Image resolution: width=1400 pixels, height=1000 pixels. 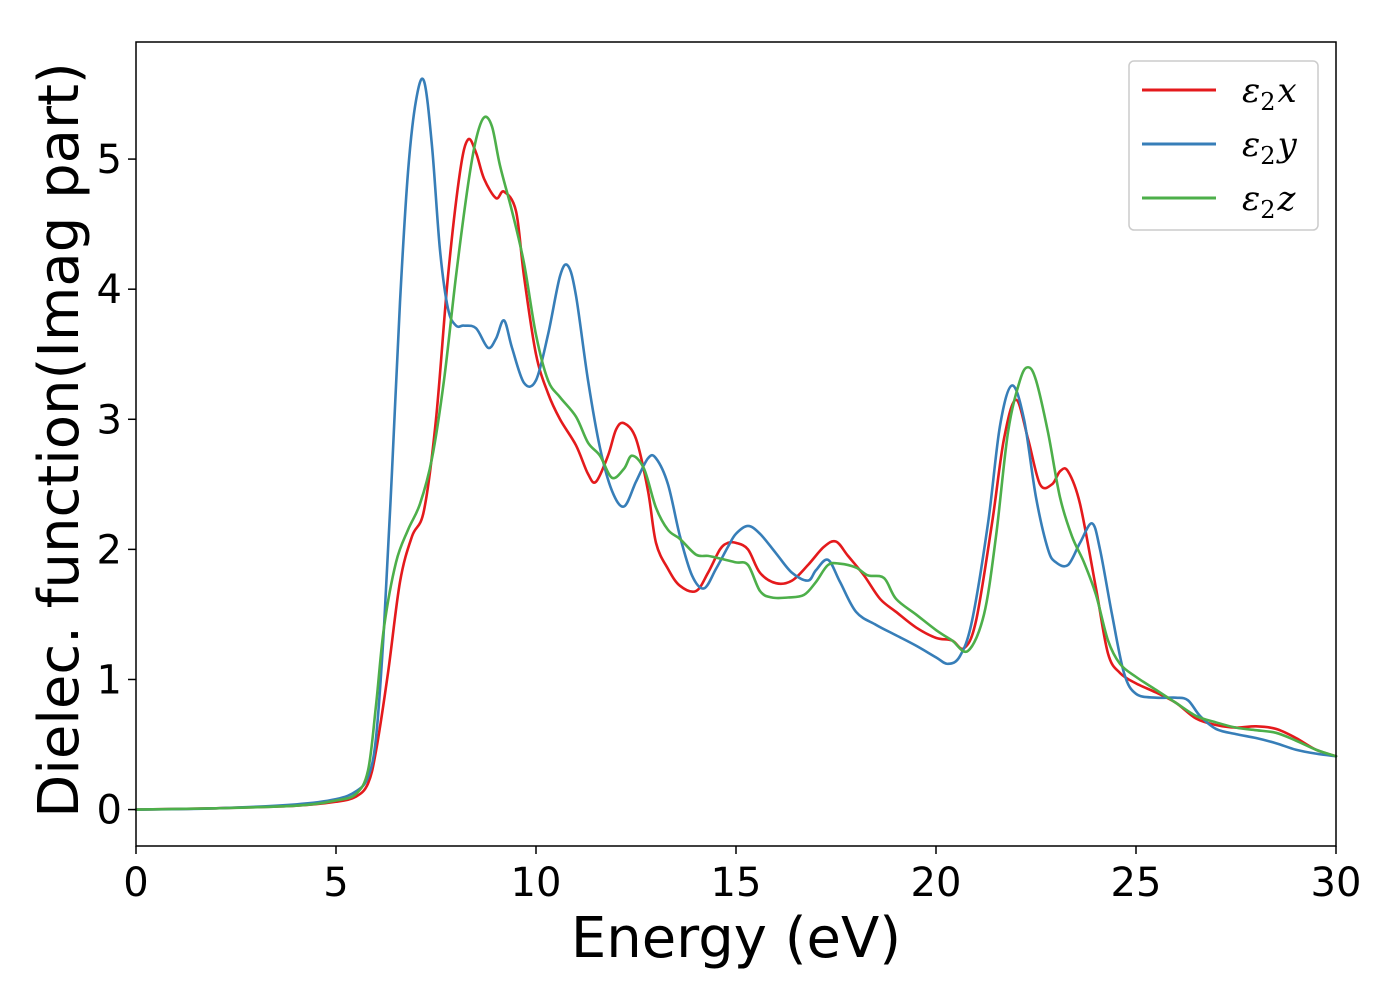 I want to click on y-tick-label: 3, so click(x=109, y=420).